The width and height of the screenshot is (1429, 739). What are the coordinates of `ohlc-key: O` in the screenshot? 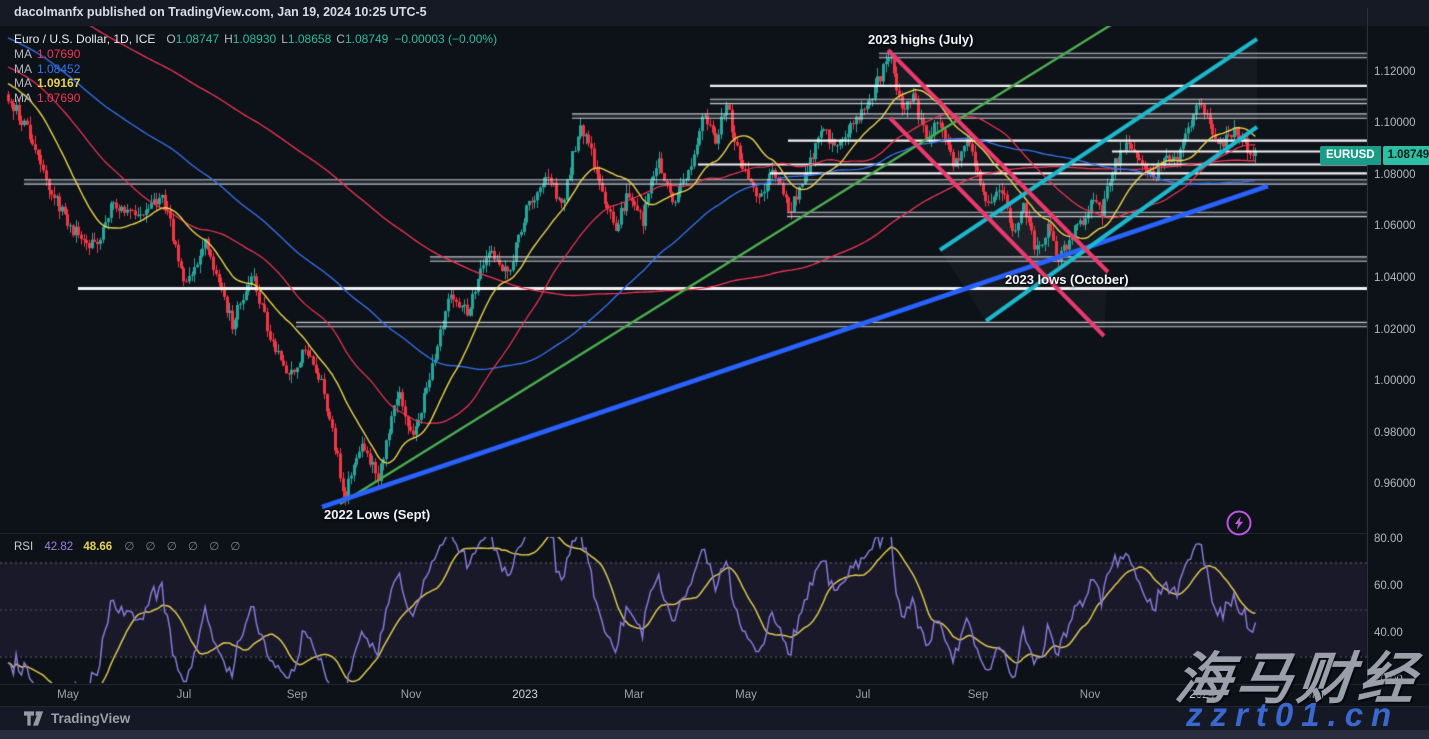 It's located at (171, 39).